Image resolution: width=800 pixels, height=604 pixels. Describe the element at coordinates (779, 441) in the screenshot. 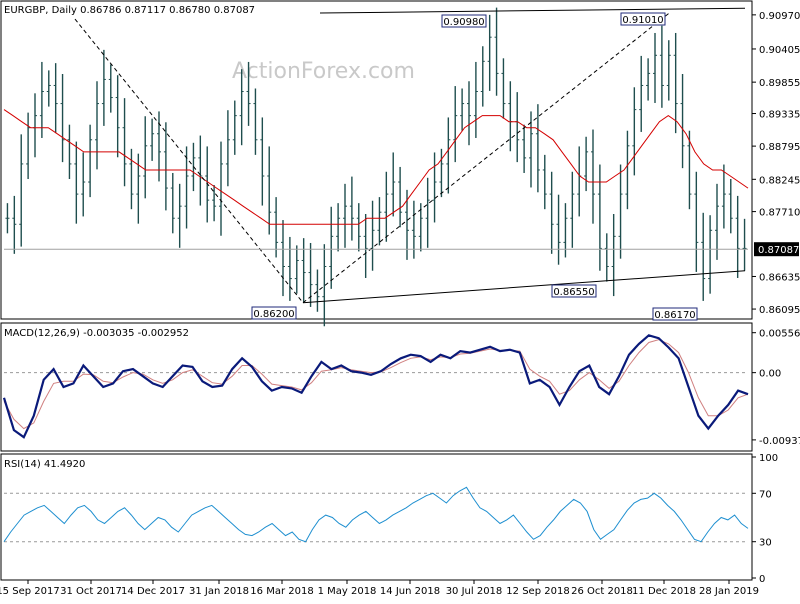

I see `macd-tick-label: -0.00937` at that location.